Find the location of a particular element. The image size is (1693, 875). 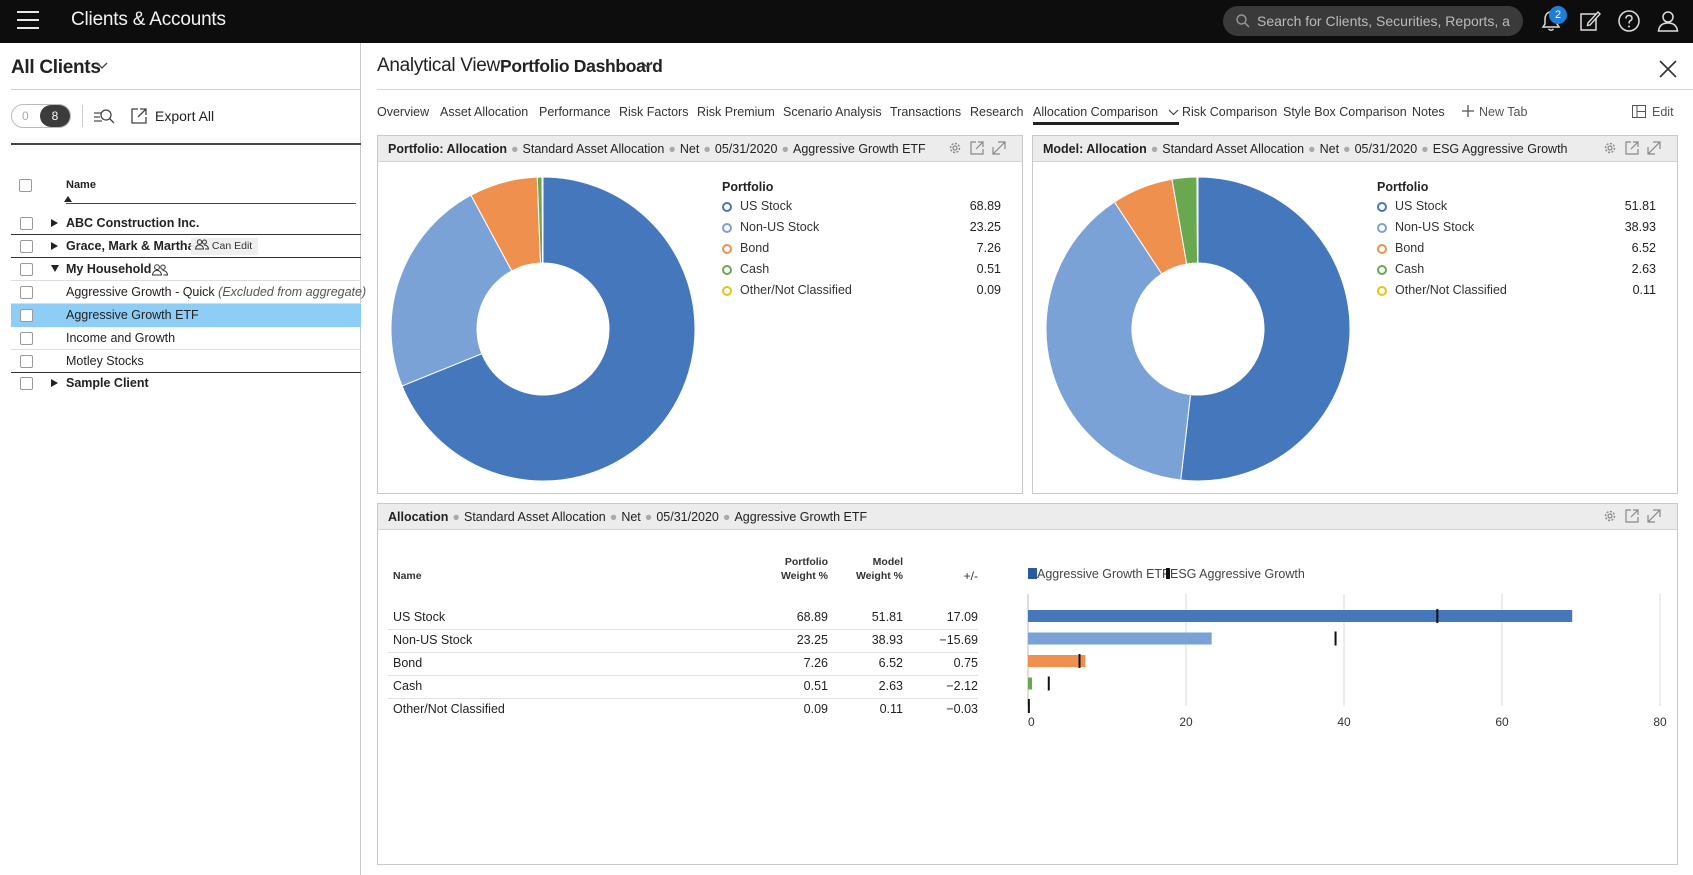

tab-allocation-comparison: Allocation Comparison is located at coordinates (1106, 115).